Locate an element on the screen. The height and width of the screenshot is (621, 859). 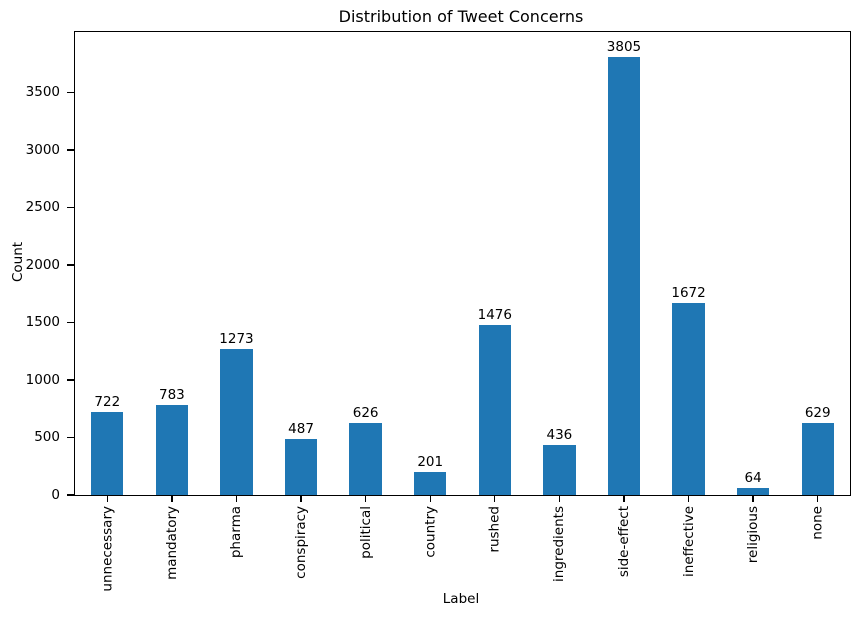
bar-value-label: 783 is located at coordinates (171, 394).